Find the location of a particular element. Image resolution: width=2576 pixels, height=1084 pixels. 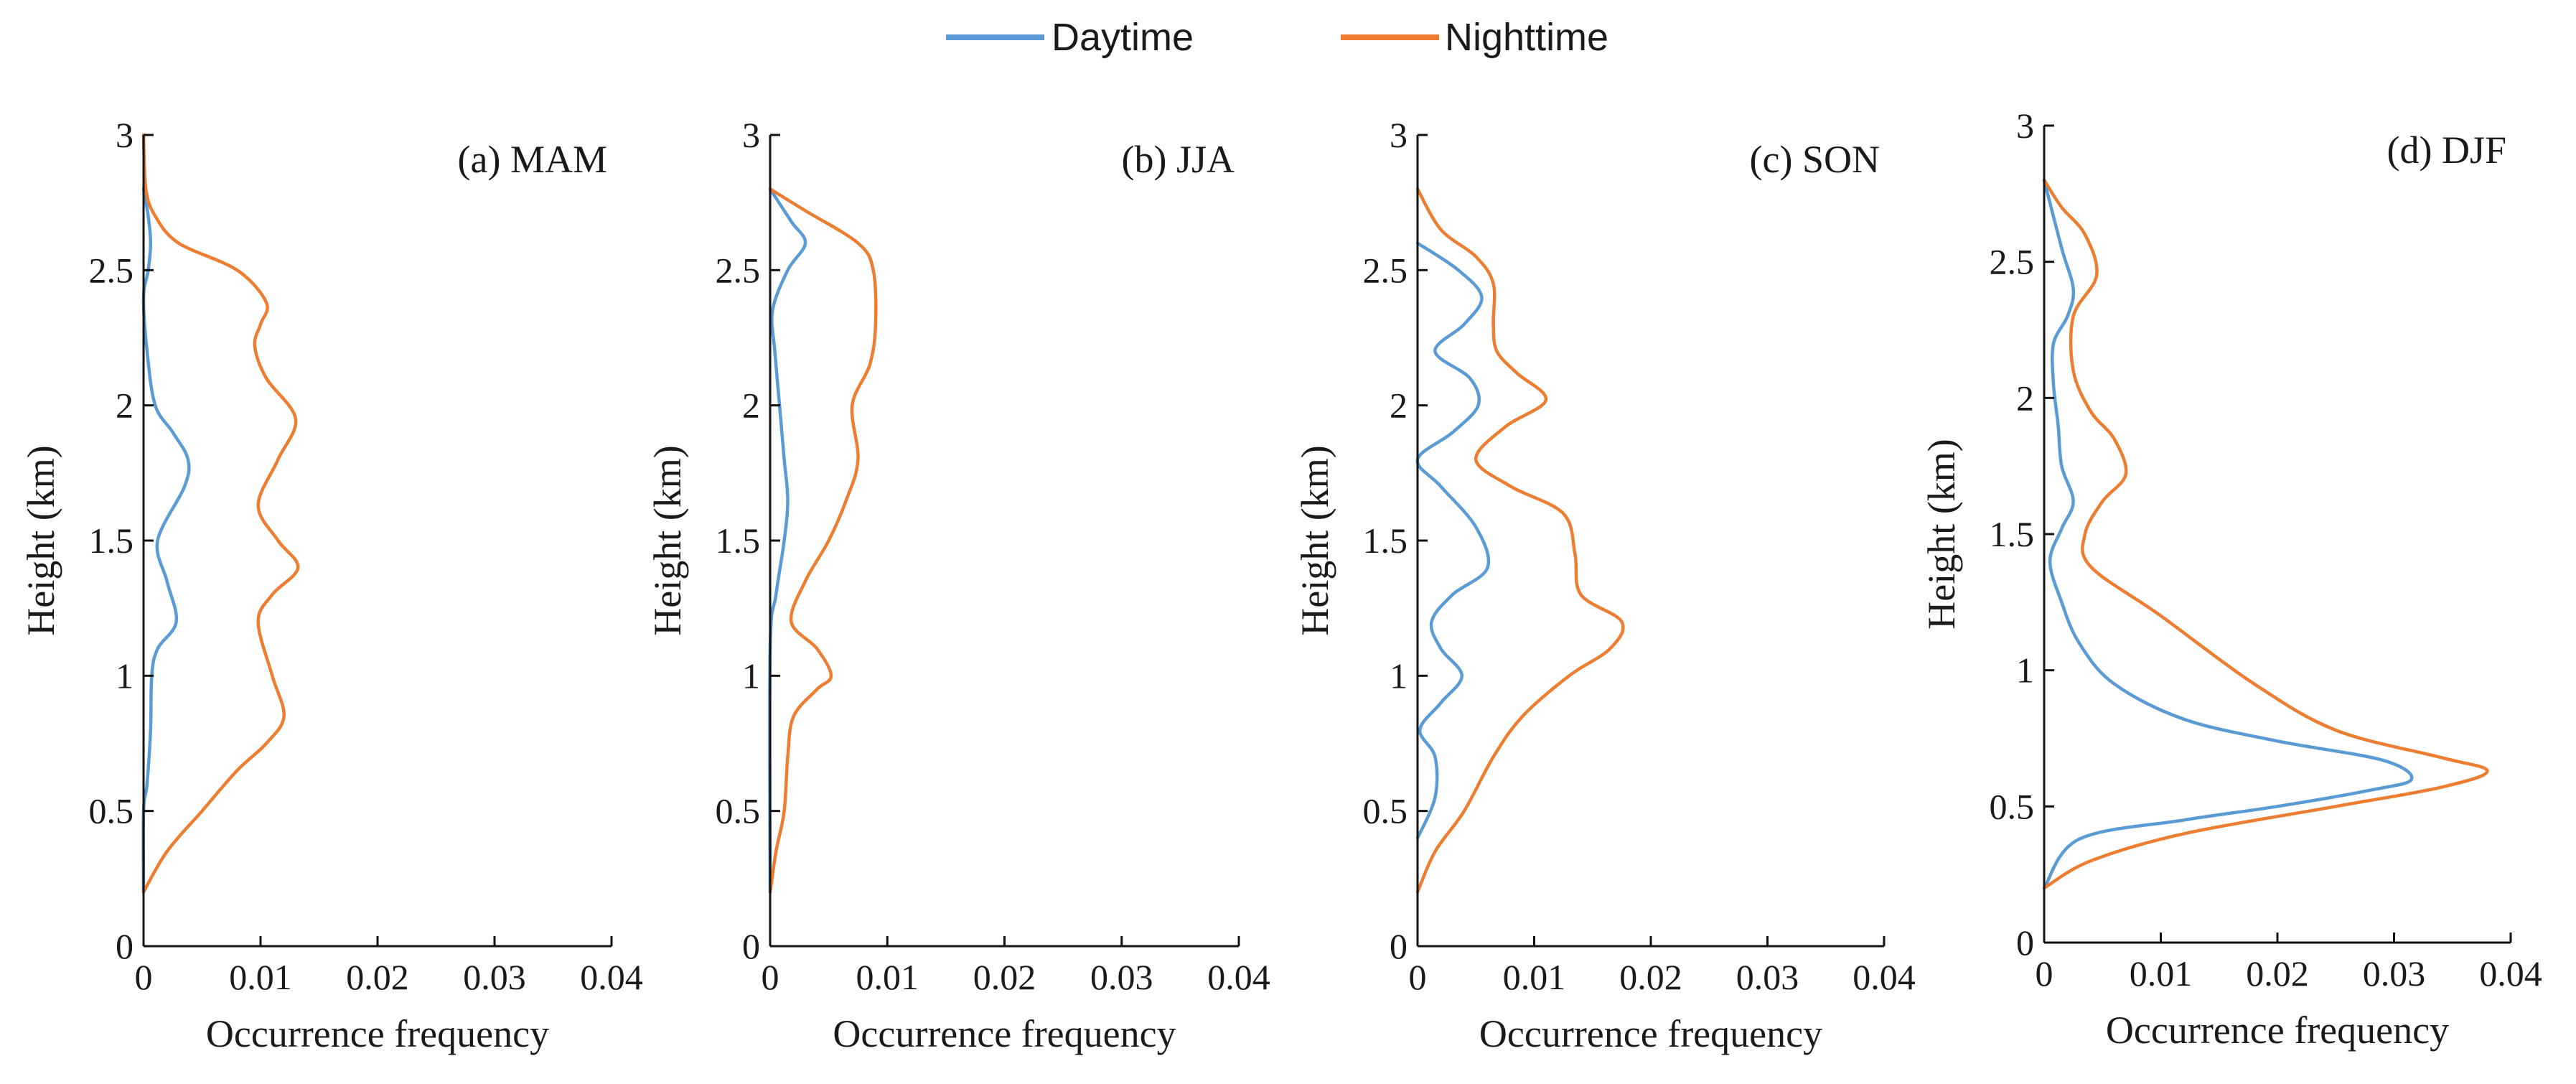

legend-item-nighttime: Nighttime is located at coordinates (1474, 37).